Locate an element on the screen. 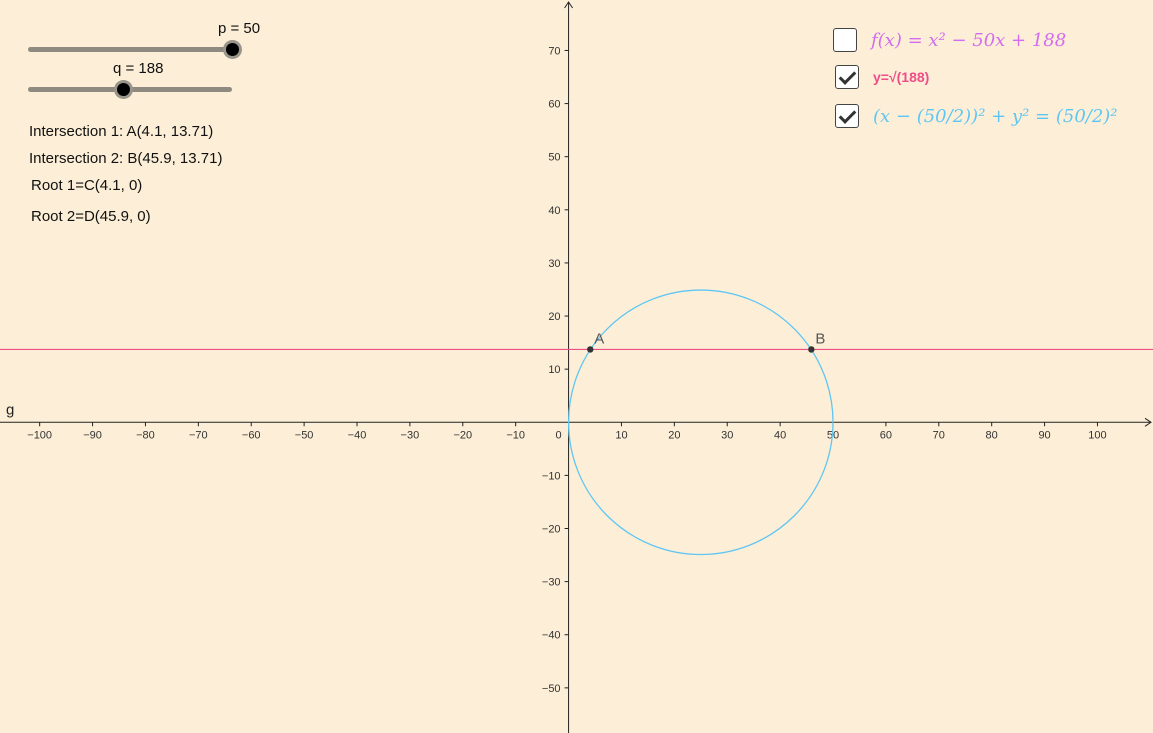  x-tick-label: 60 is located at coordinates (886, 435).